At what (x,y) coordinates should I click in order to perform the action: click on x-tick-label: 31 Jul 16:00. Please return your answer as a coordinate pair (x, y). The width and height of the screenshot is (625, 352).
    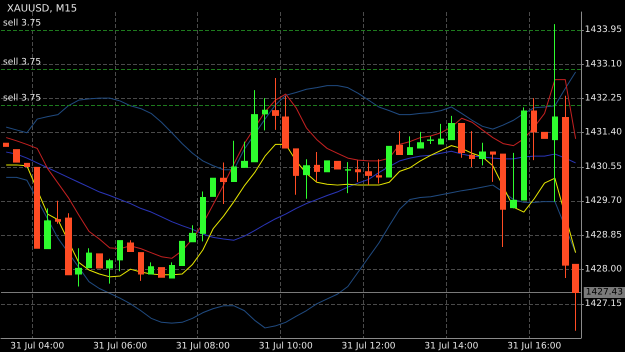
    Looking at the image, I should click on (534, 347).